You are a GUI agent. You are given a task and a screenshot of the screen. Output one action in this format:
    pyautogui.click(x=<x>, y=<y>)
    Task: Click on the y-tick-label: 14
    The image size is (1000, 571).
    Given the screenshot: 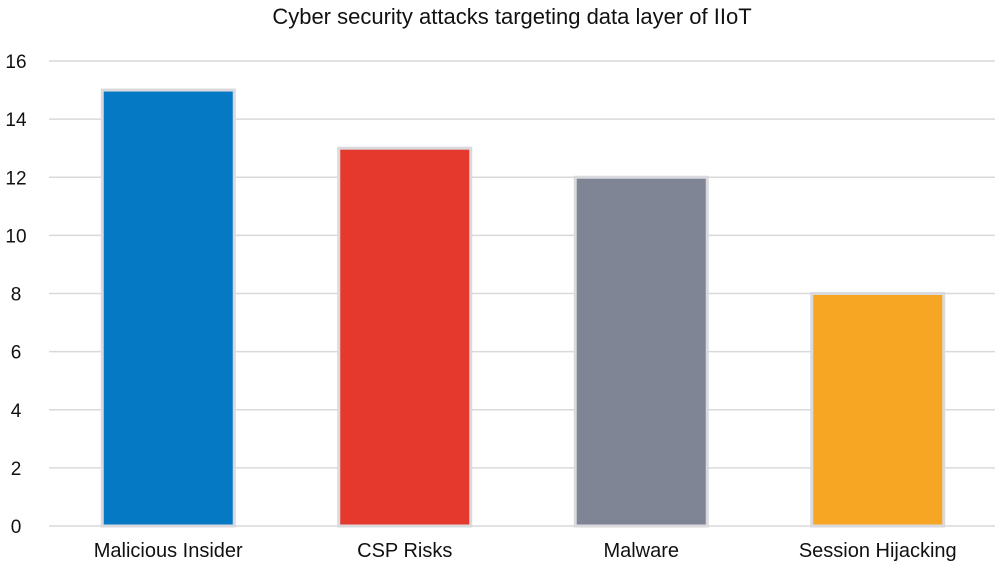 What is the action you would take?
    pyautogui.click(x=16, y=120)
    